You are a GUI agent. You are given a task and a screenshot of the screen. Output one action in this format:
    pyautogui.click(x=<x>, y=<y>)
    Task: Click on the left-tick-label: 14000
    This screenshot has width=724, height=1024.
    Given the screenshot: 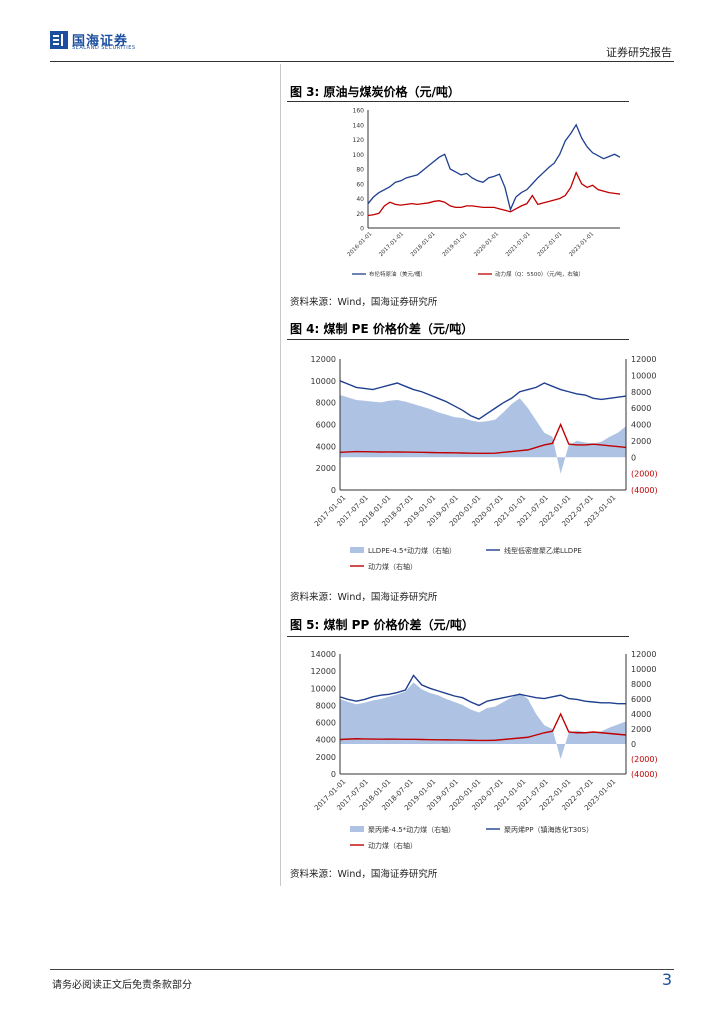 What is the action you would take?
    pyautogui.click(x=323, y=654)
    